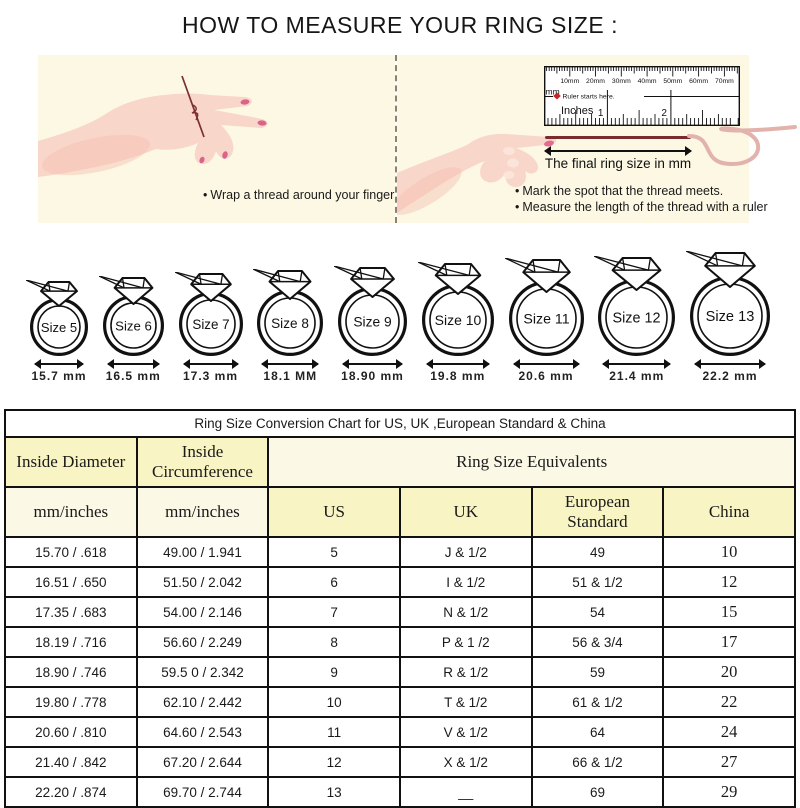 The width and height of the screenshot is (800, 808). Describe the element at coordinates (334, 792) in the screenshot. I see `table-cell: 13` at that location.